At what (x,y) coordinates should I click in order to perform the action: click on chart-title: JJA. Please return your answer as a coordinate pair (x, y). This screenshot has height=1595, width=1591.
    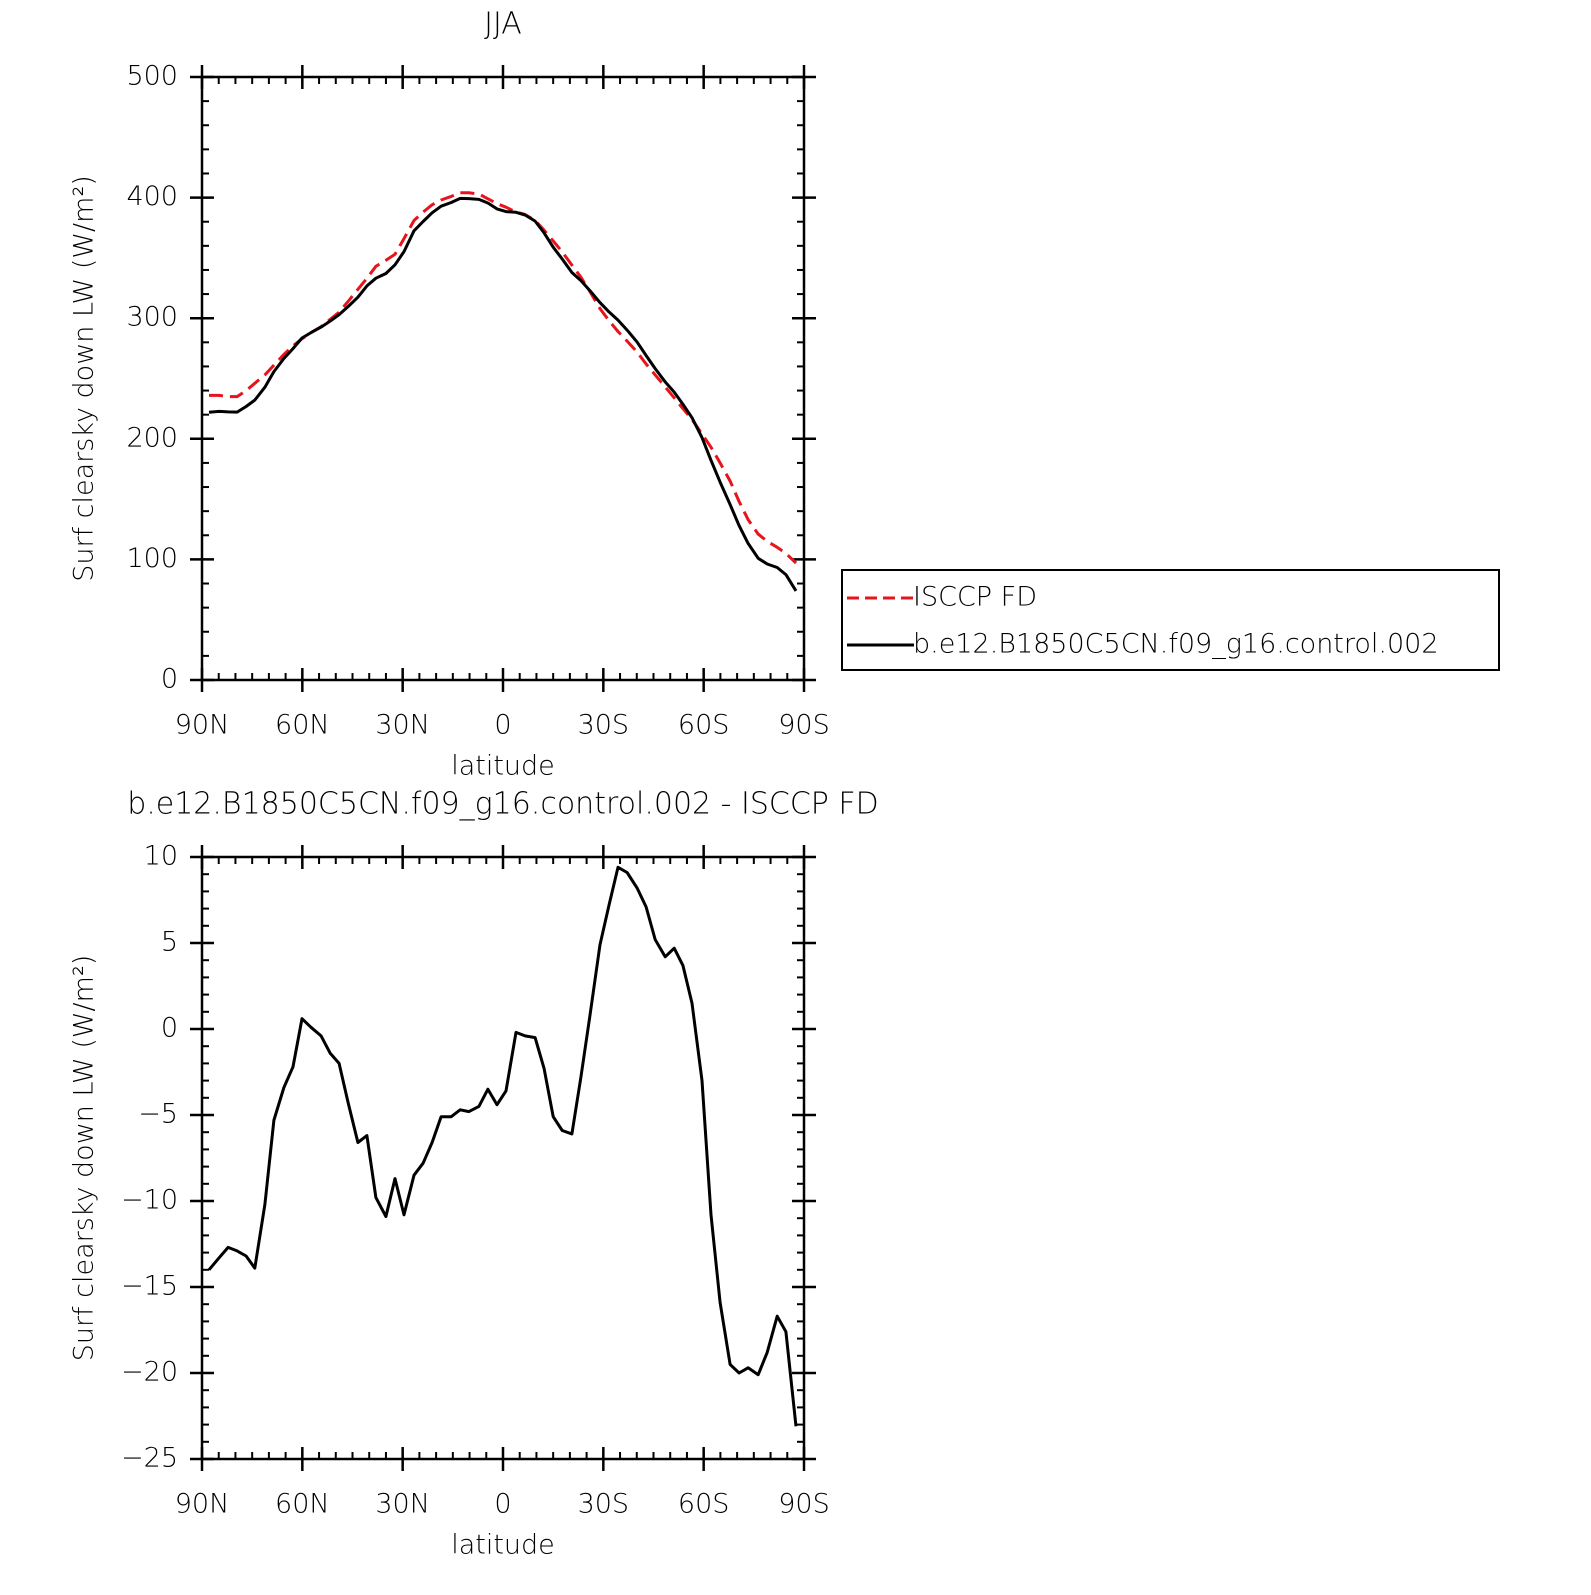
    Looking at the image, I should click on (503, 24).